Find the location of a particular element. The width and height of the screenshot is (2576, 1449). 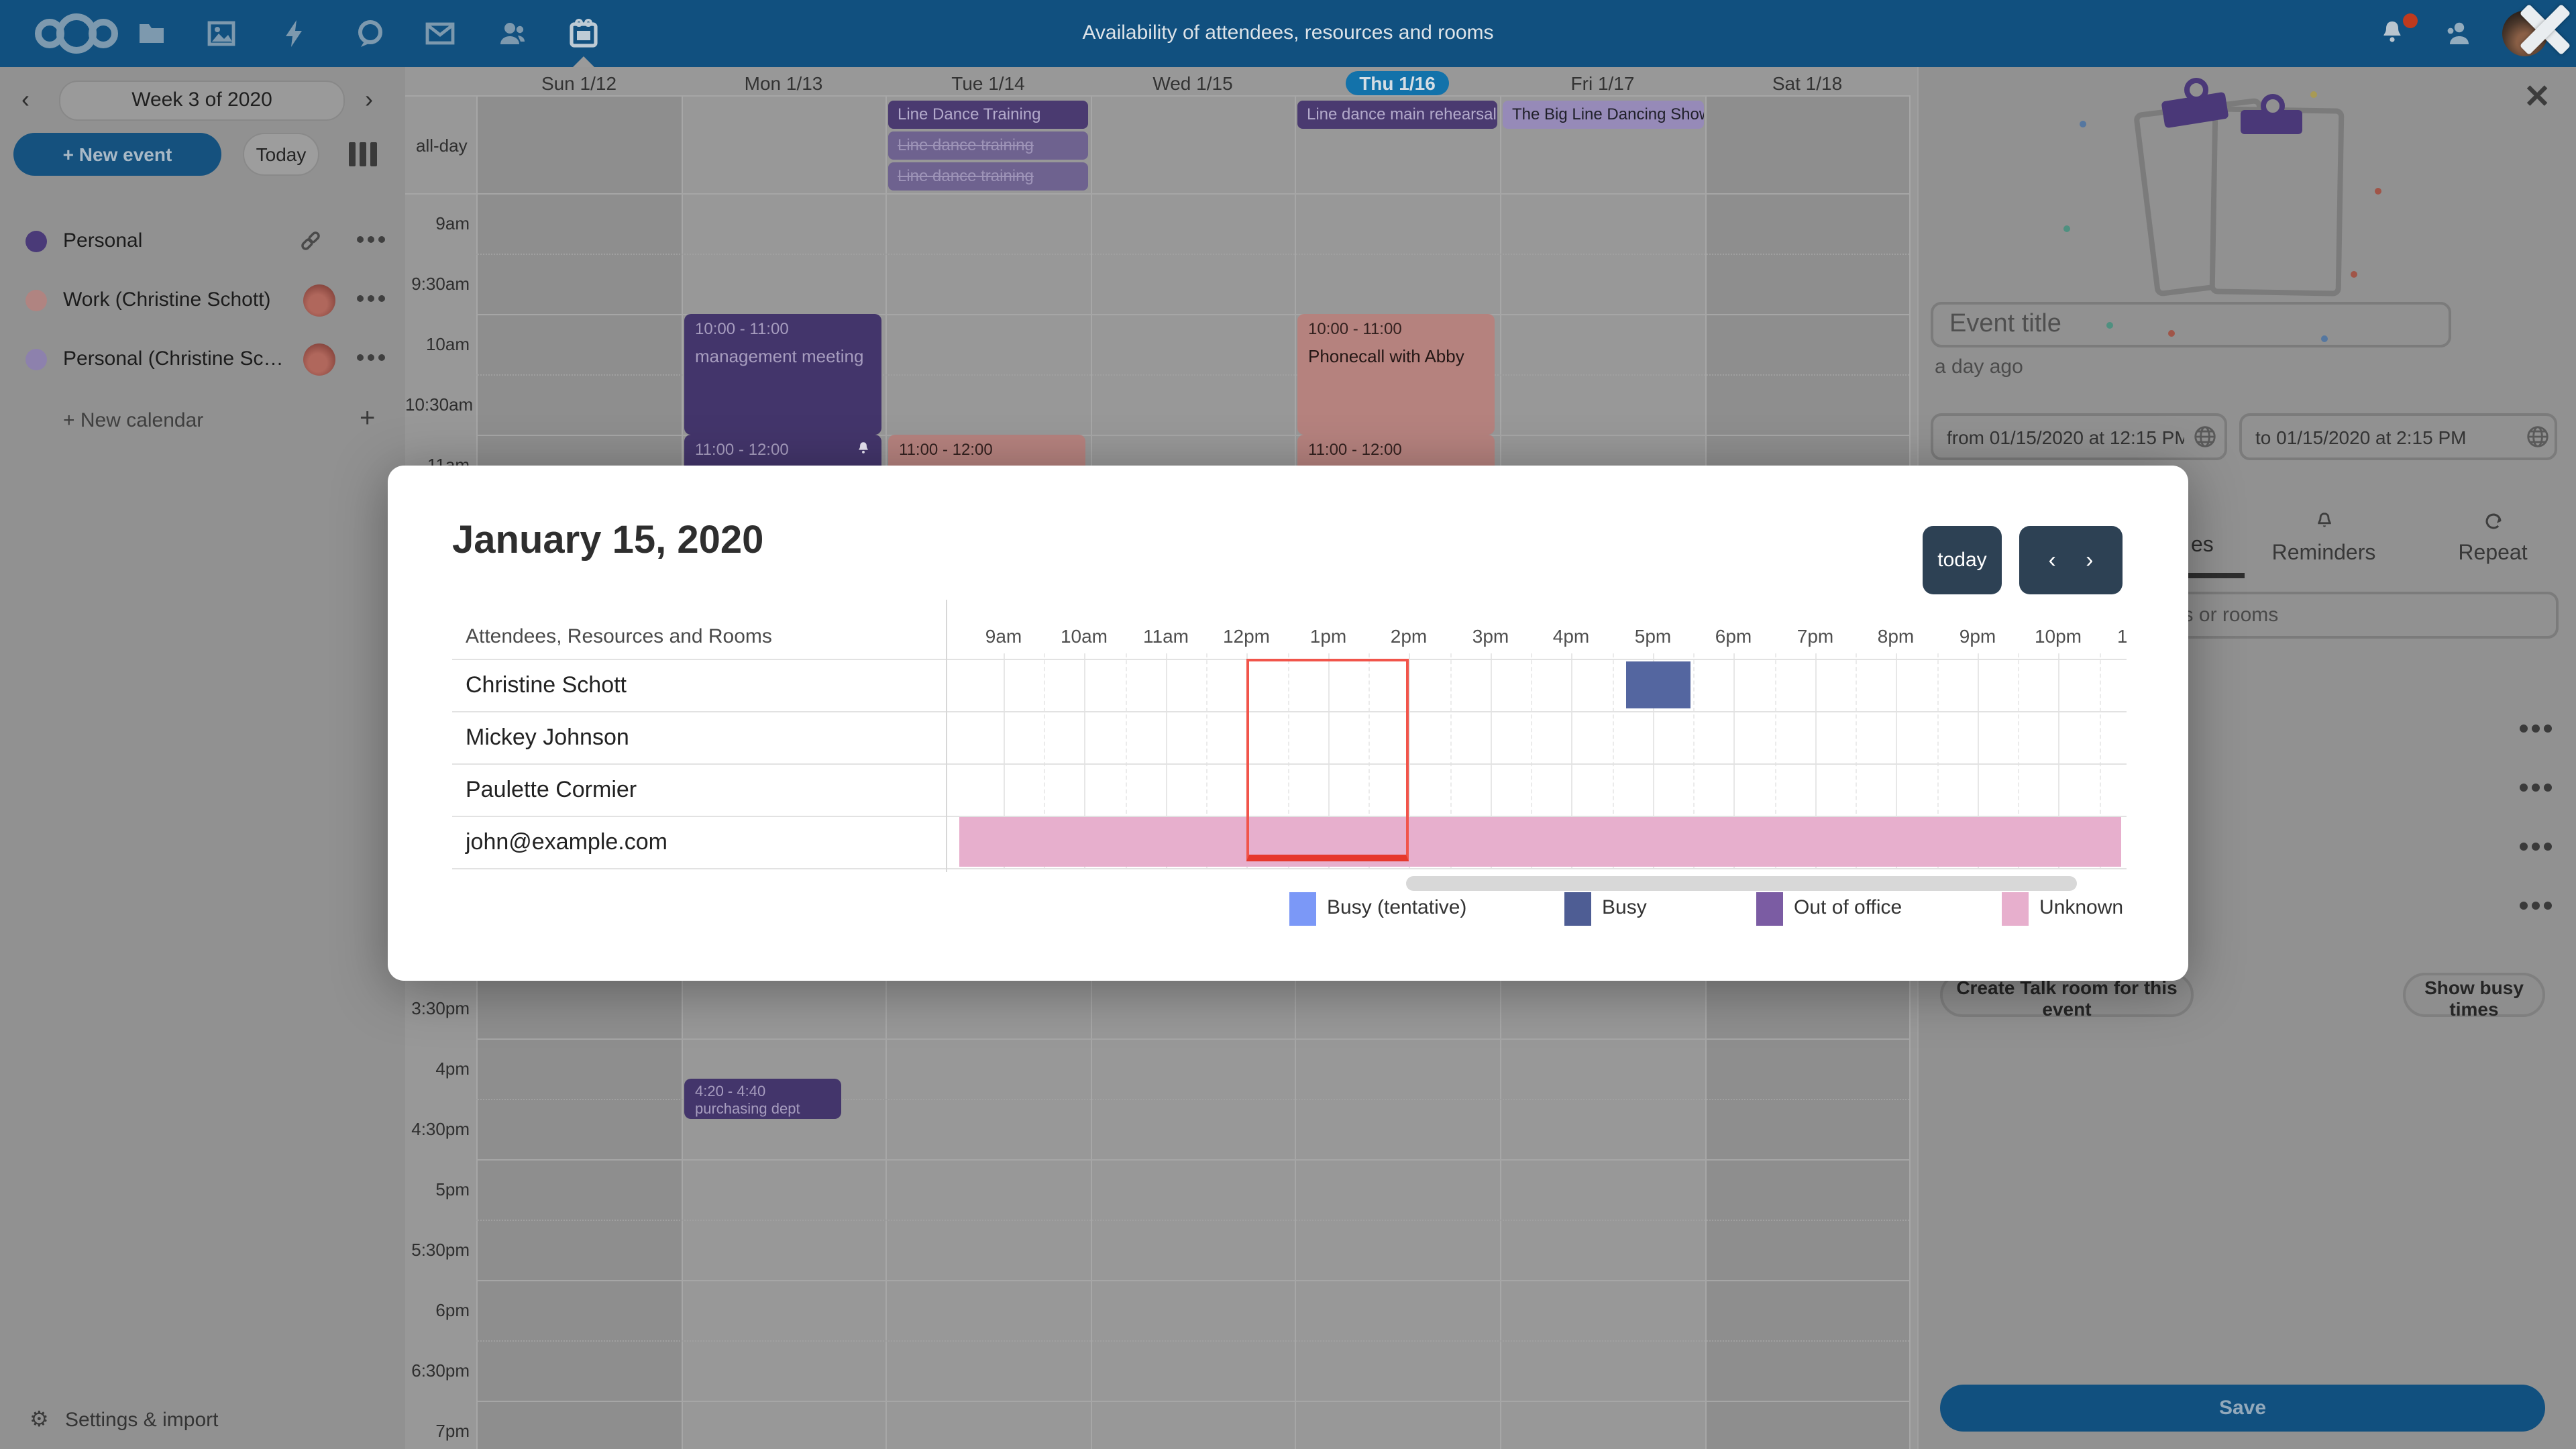

next-day-icon: › is located at coordinates (2090, 559).